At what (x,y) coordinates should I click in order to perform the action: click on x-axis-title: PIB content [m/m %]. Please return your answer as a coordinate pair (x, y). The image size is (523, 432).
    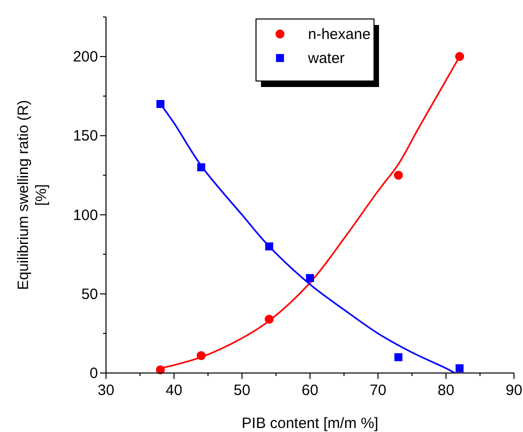
    Looking at the image, I should click on (310, 423).